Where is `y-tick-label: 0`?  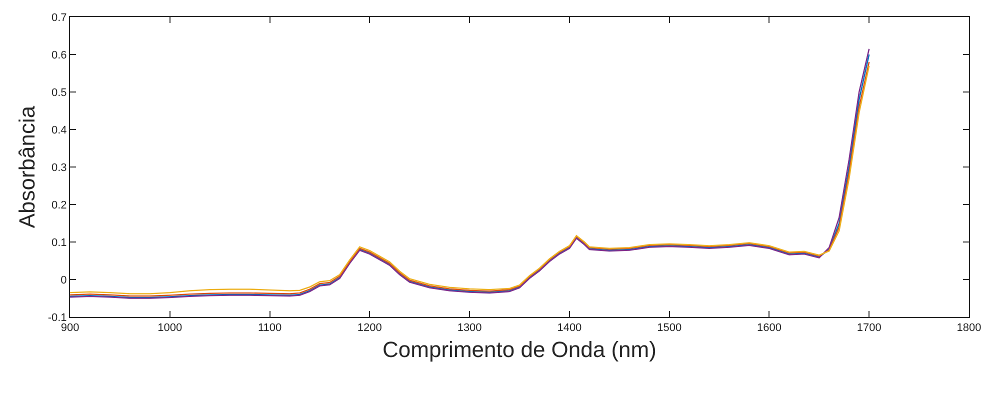
y-tick-label: 0 is located at coordinates (63, 280).